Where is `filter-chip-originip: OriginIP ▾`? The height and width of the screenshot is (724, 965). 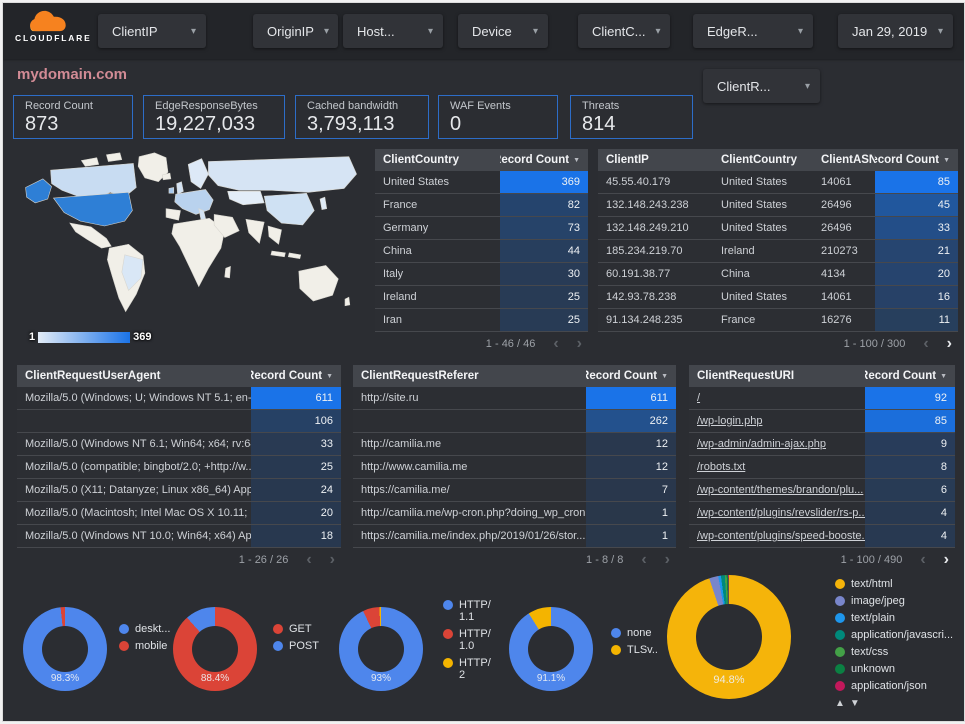
filter-chip-originip: OriginIP ▾ is located at coordinates (295, 31).